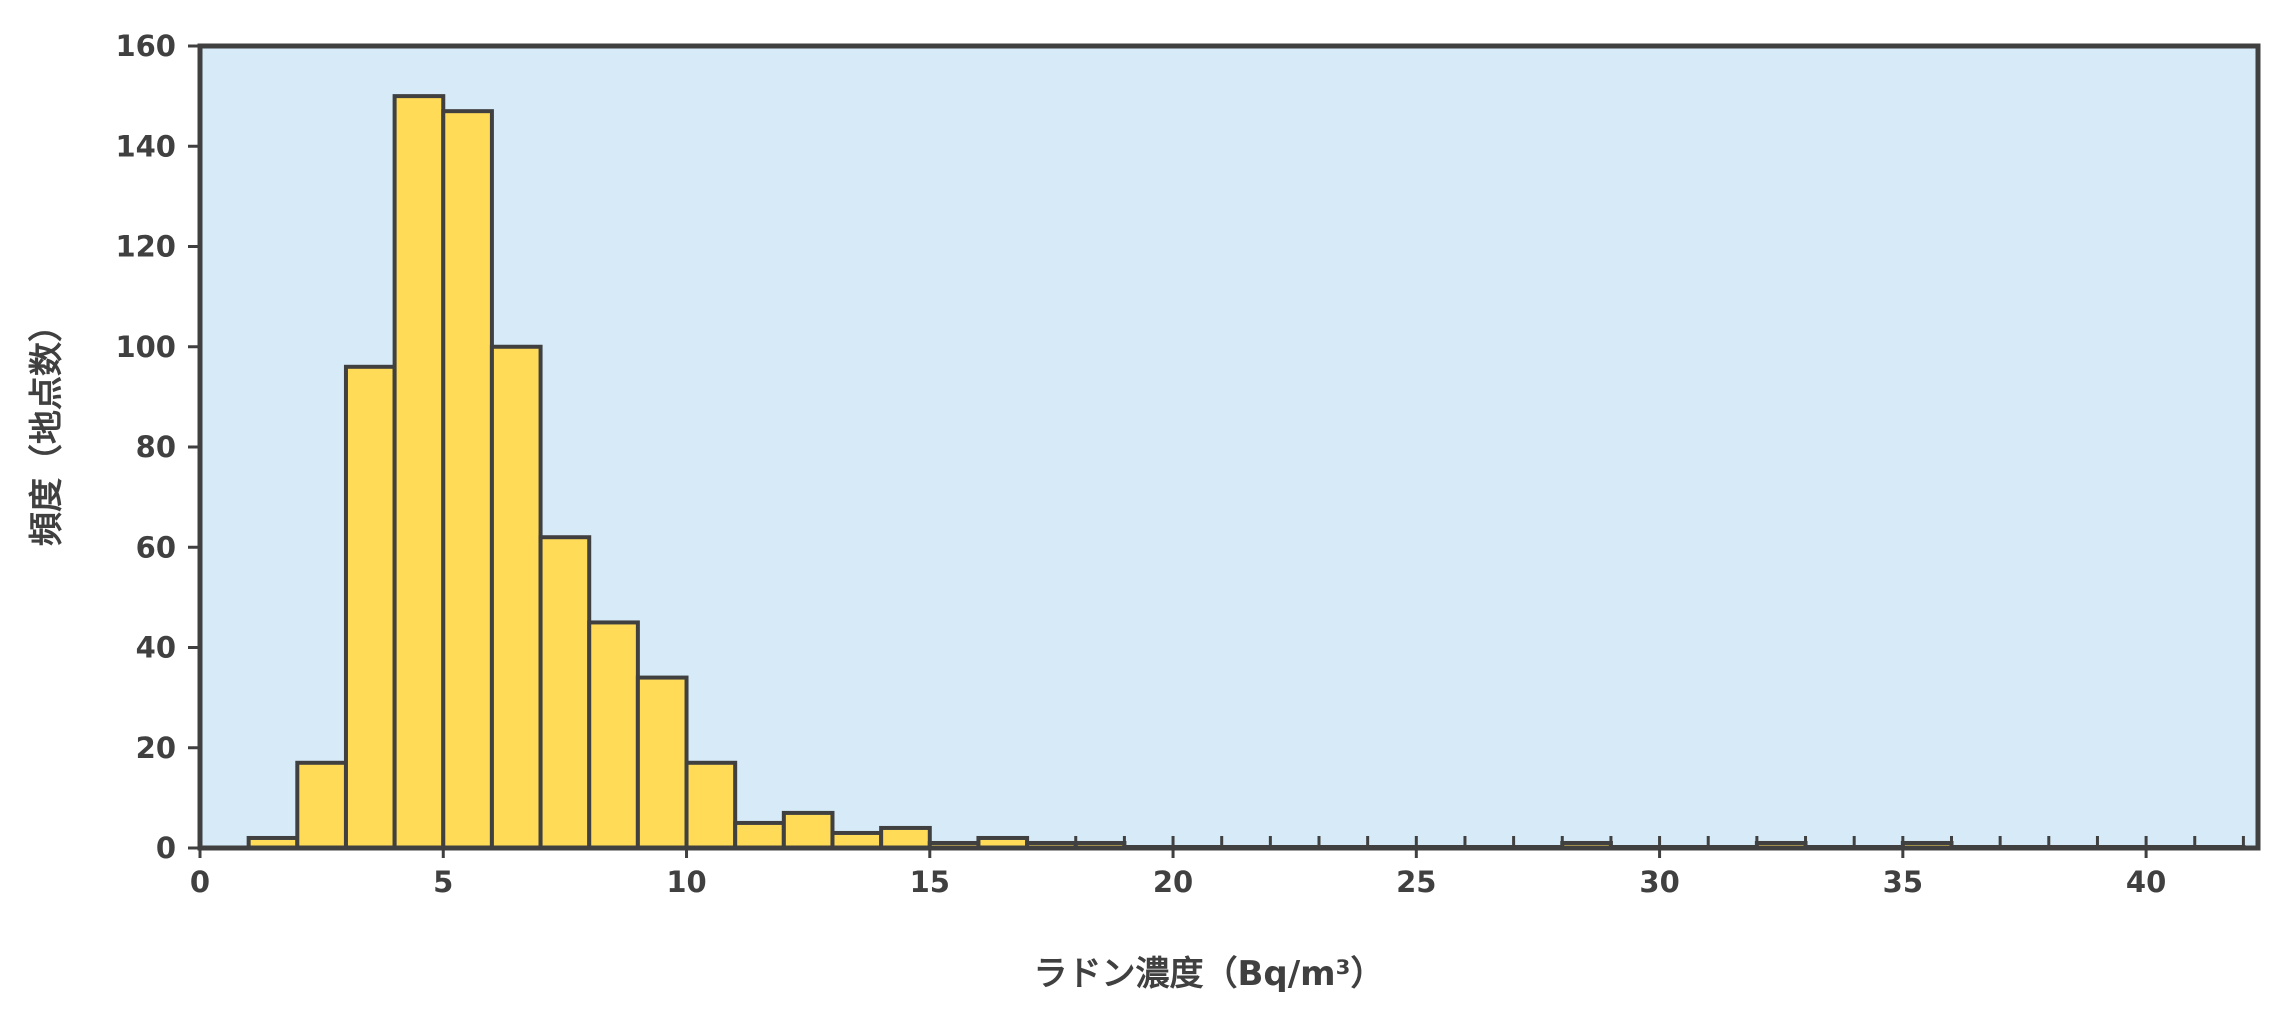  What do you see at coordinates (1903, 882) in the screenshot?
I see `x-tick-label: 35` at bounding box center [1903, 882].